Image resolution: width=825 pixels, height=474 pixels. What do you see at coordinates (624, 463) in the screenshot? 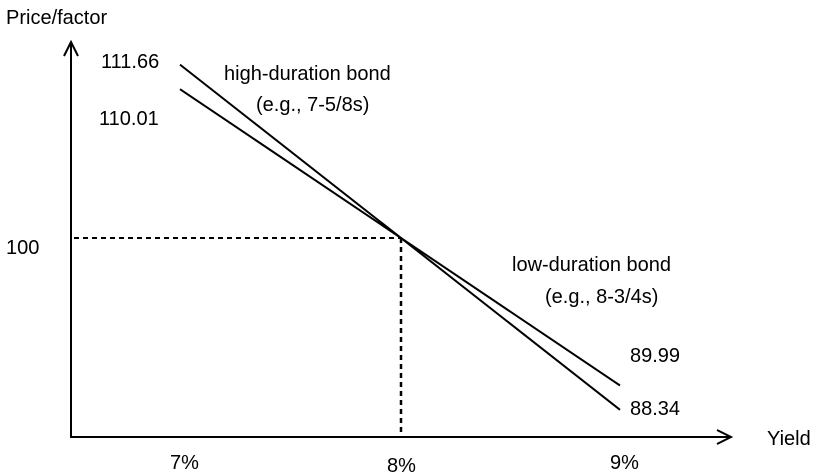
I see `x-tick-label-9: 9%` at bounding box center [624, 463].